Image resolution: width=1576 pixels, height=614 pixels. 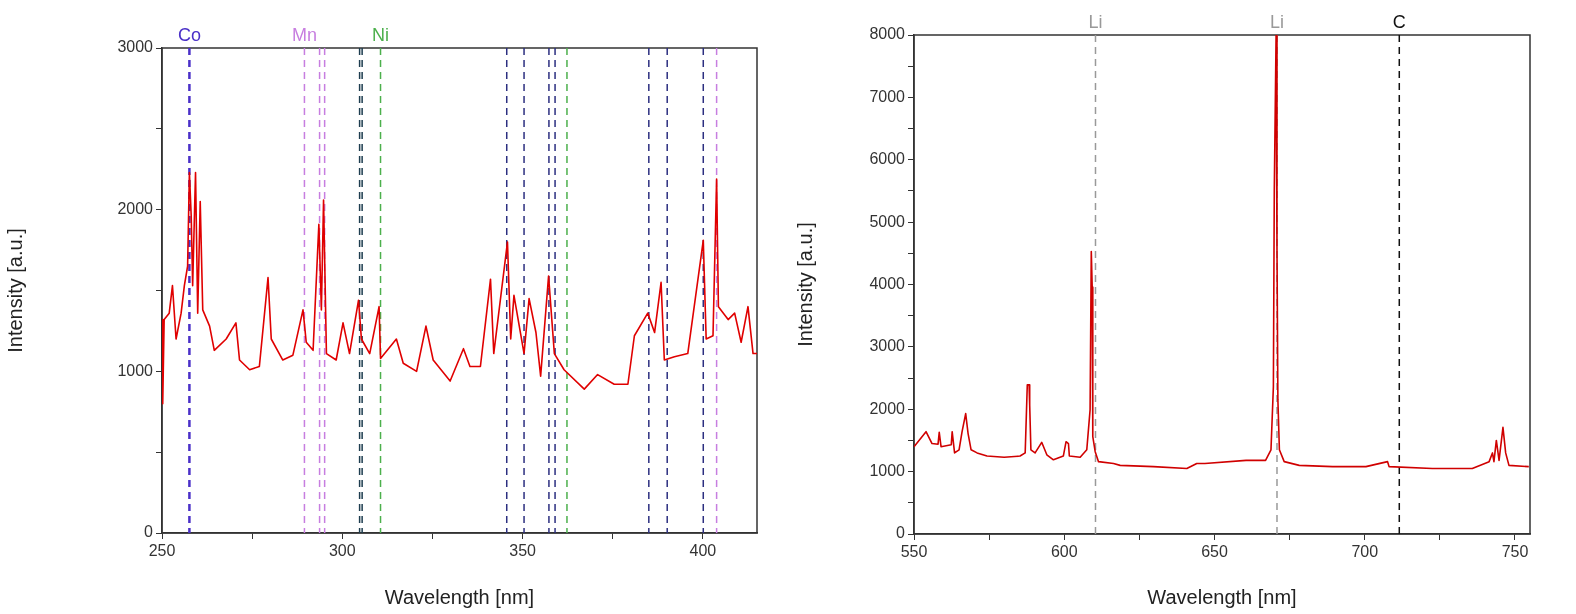 What do you see at coordinates (1214, 552) in the screenshot?
I see `x-tick-label: 650` at bounding box center [1214, 552].